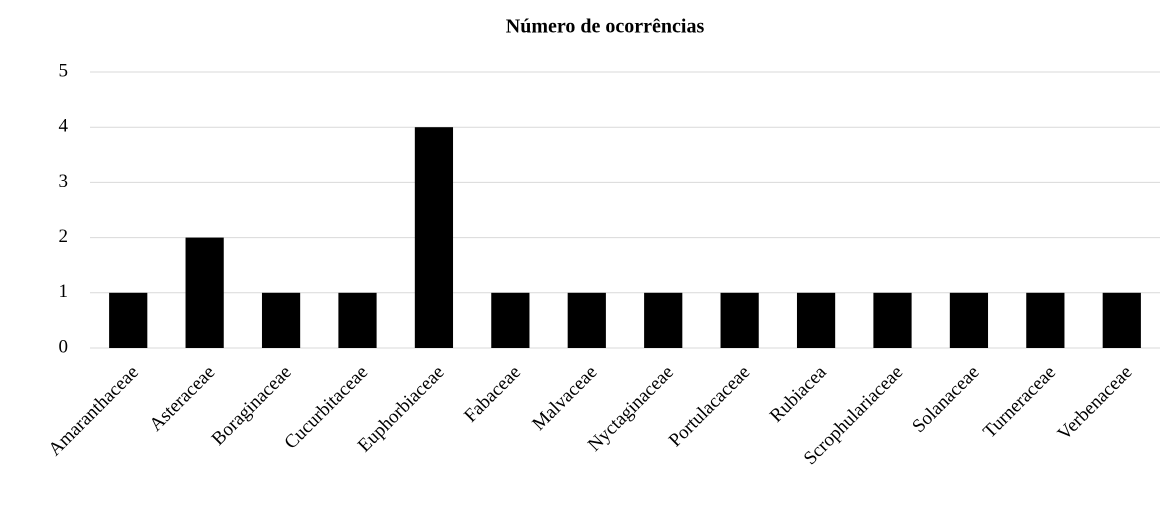 Image resolution: width=1163 pixels, height=511 pixels. Describe the element at coordinates (182, 399) in the screenshot. I see `x-tick-label: Asteraceae` at that location.